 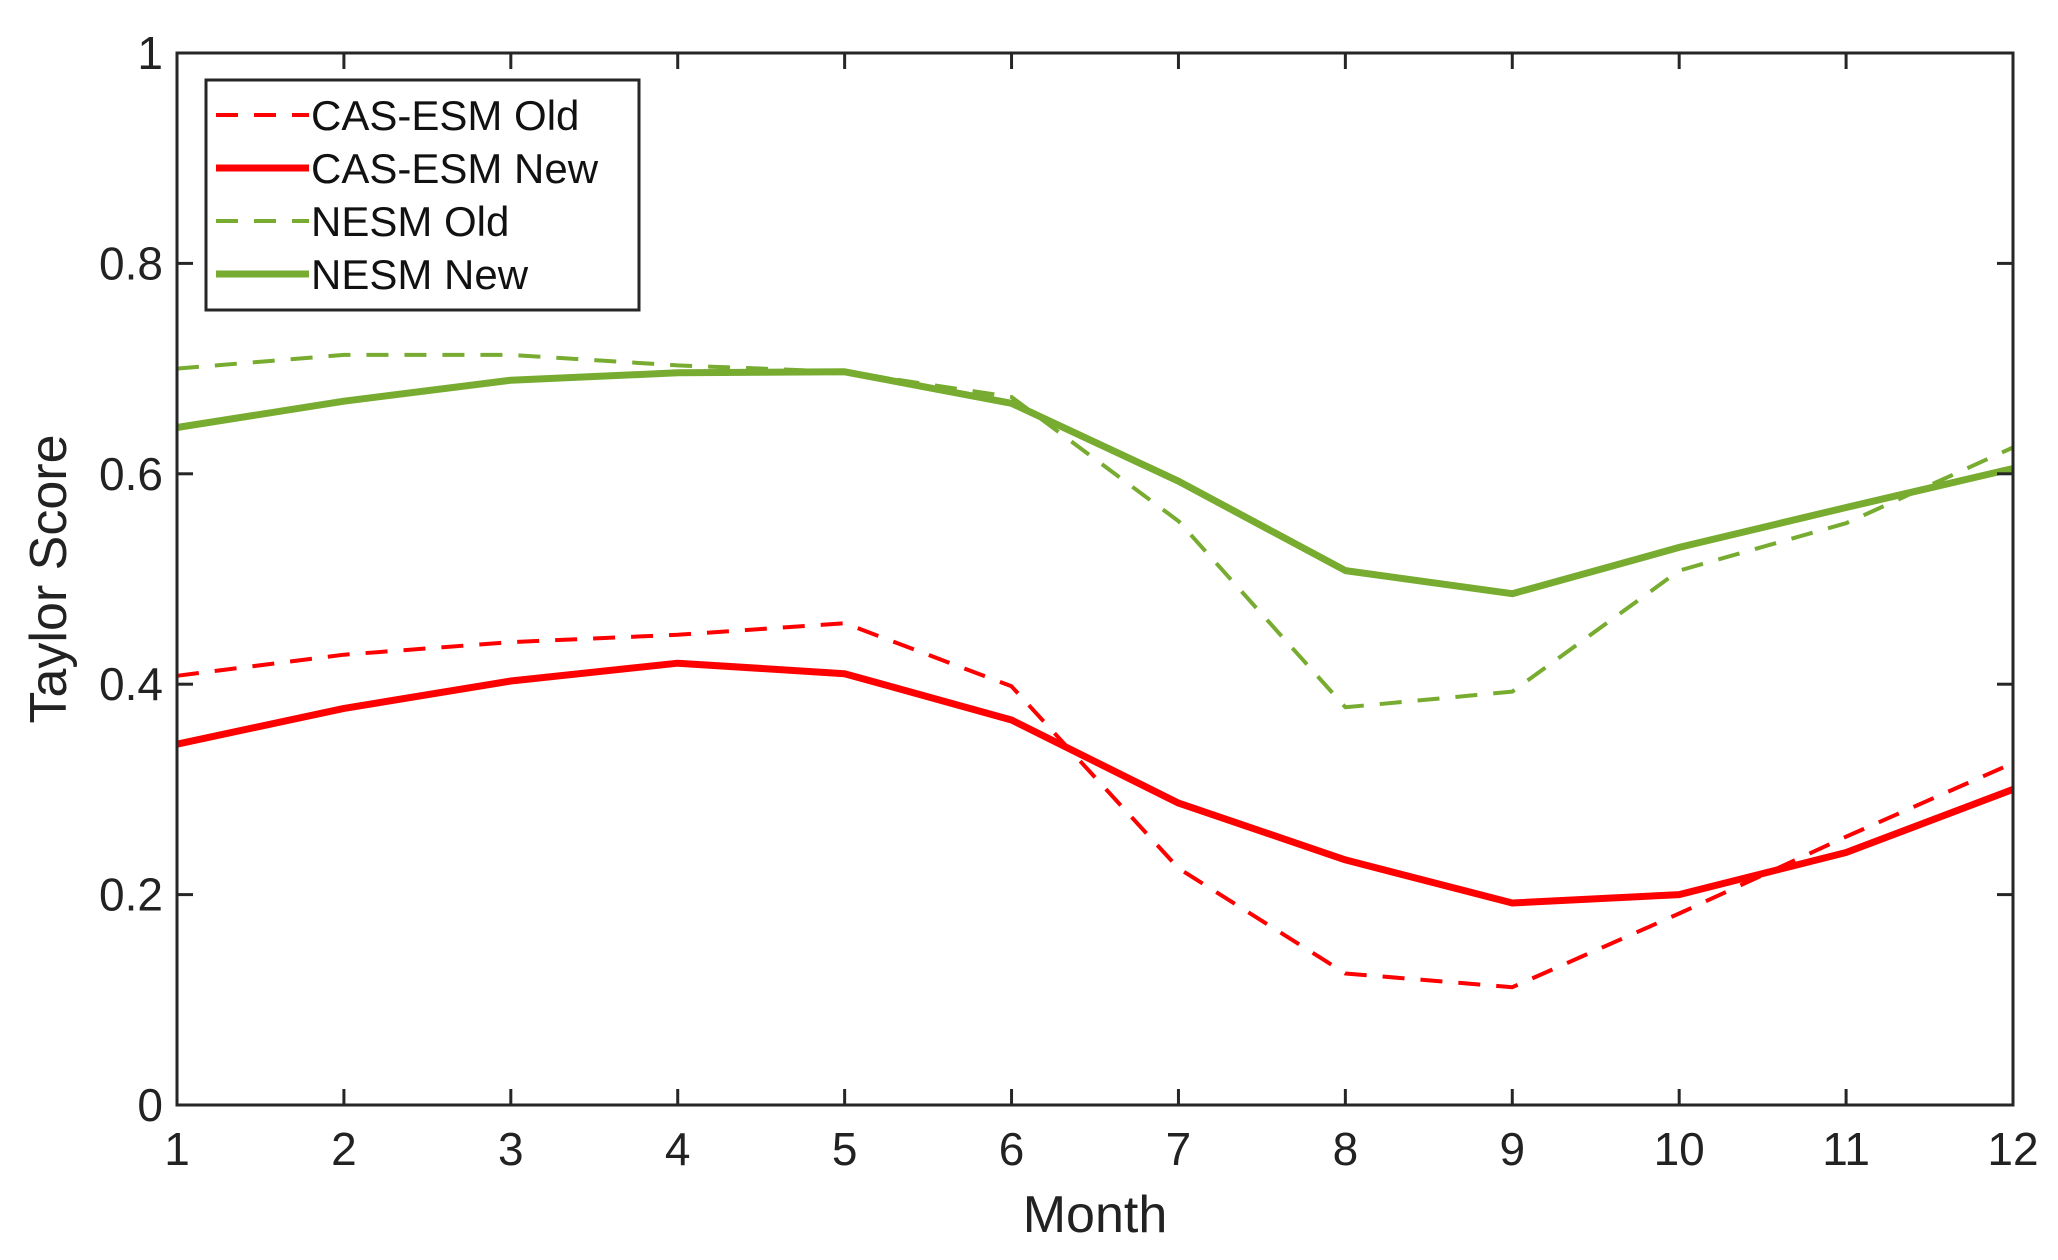 What do you see at coordinates (2012, 1149) in the screenshot?
I see `x-tick-label: 12` at bounding box center [2012, 1149].